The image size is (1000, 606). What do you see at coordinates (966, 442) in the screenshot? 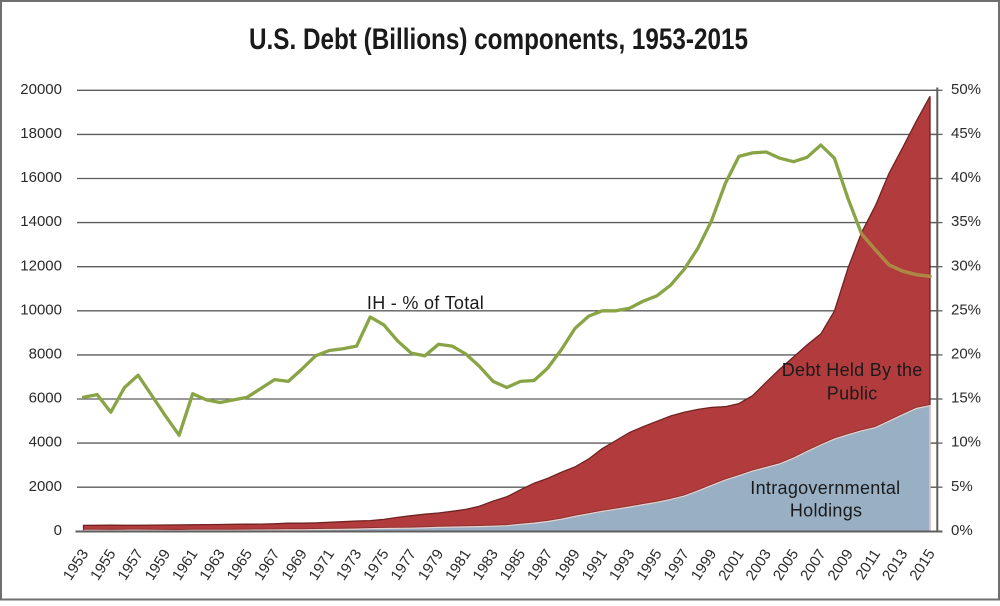
I see `svg-text: 10%` at bounding box center [966, 442].